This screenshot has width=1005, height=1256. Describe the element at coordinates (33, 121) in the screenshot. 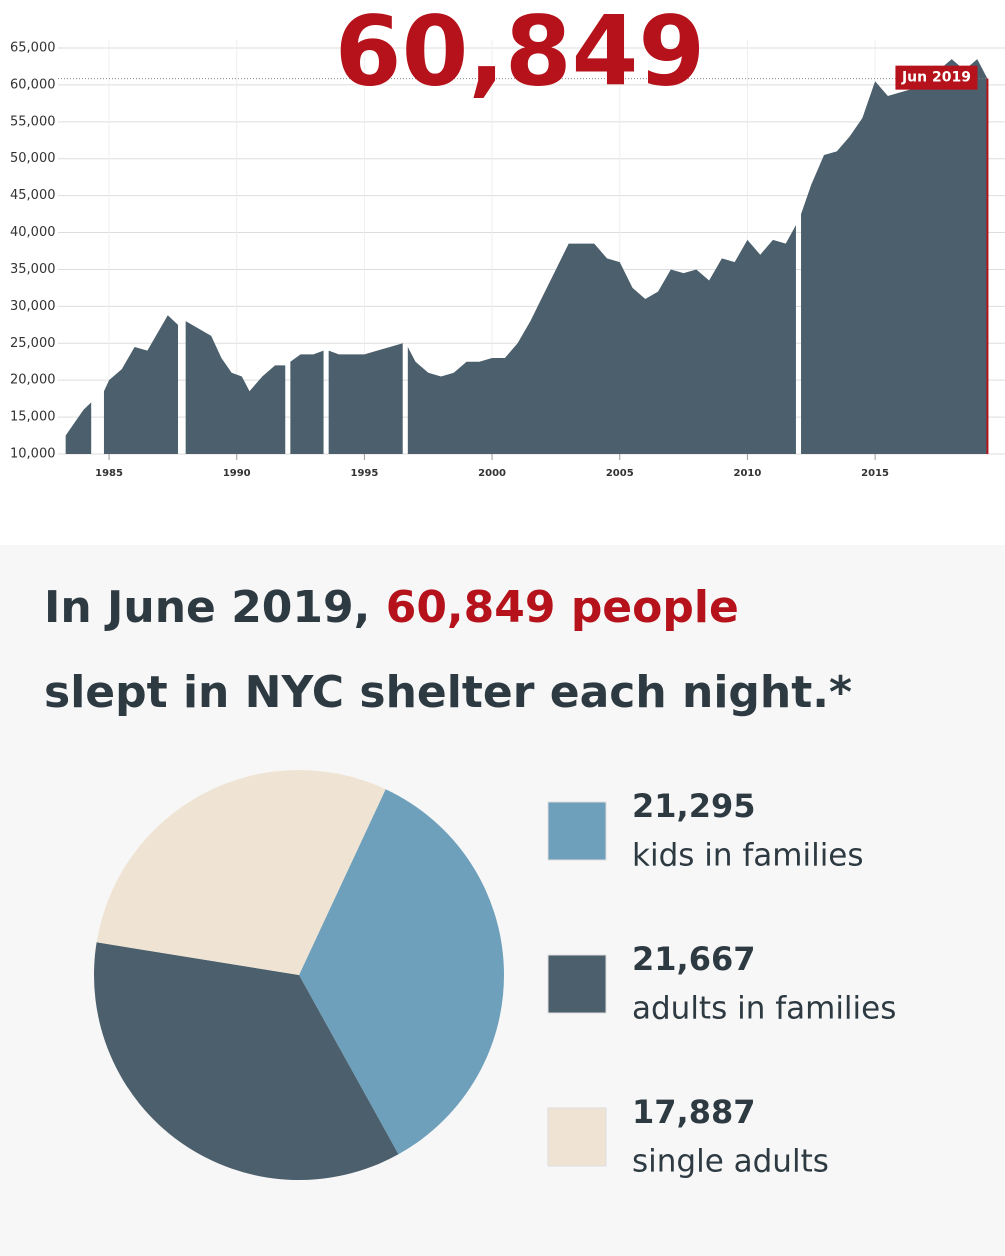

I see `y-tick-label: 55,000` at that location.